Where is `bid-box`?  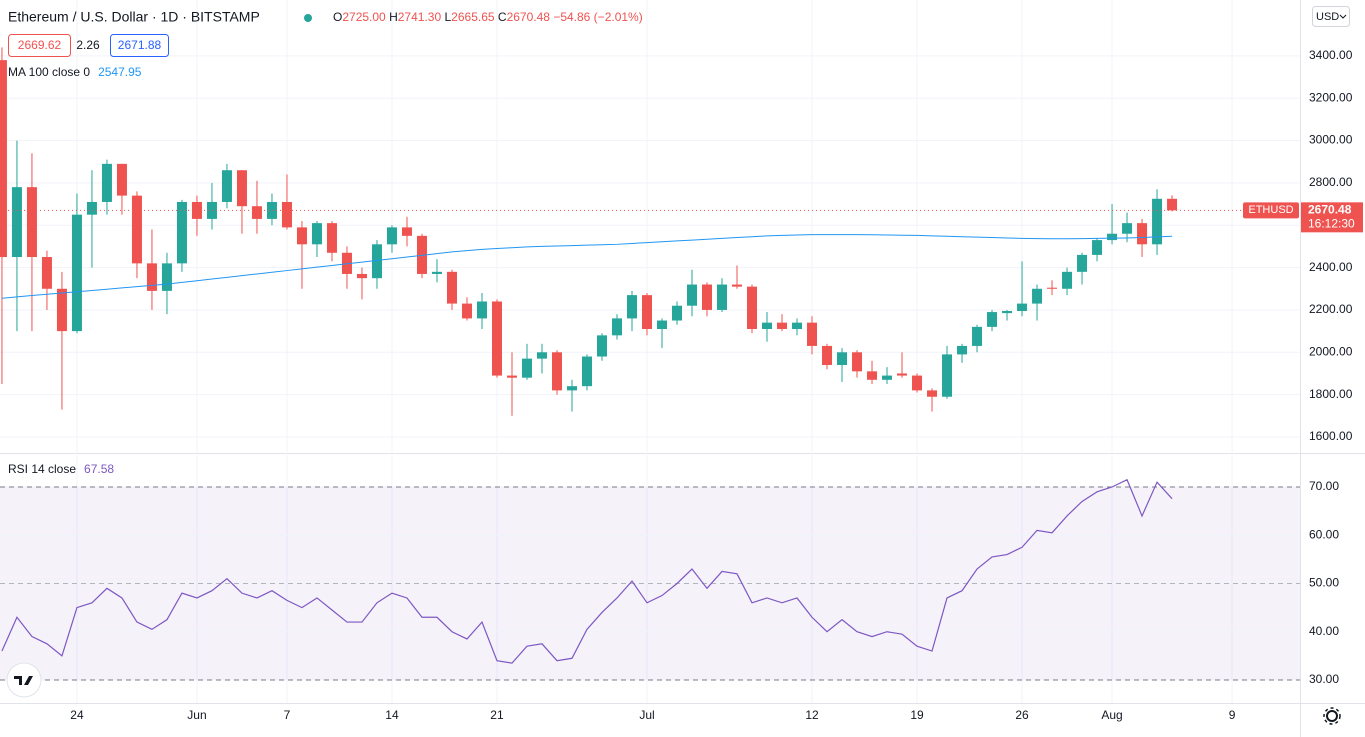
bid-box is located at coordinates (39, 45).